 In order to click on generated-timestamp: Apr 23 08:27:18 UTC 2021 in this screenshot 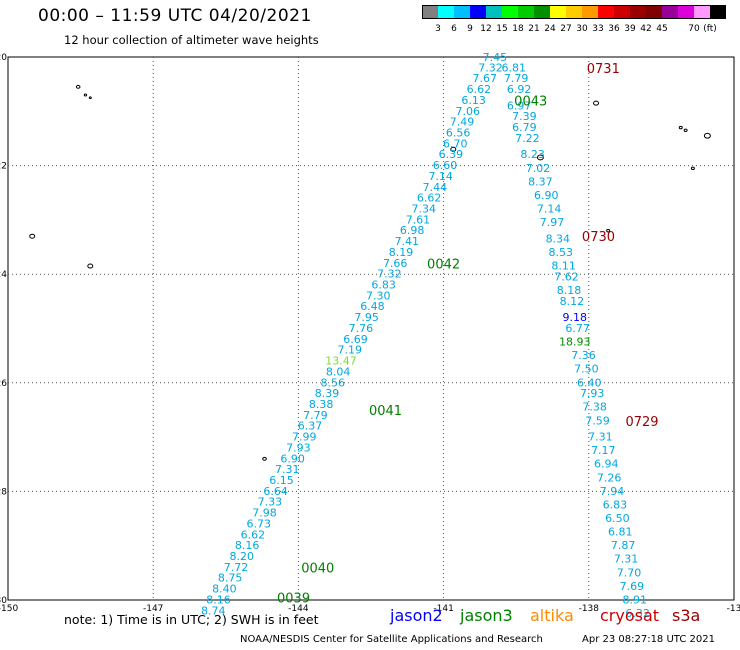, I will do `click(648, 639)`.